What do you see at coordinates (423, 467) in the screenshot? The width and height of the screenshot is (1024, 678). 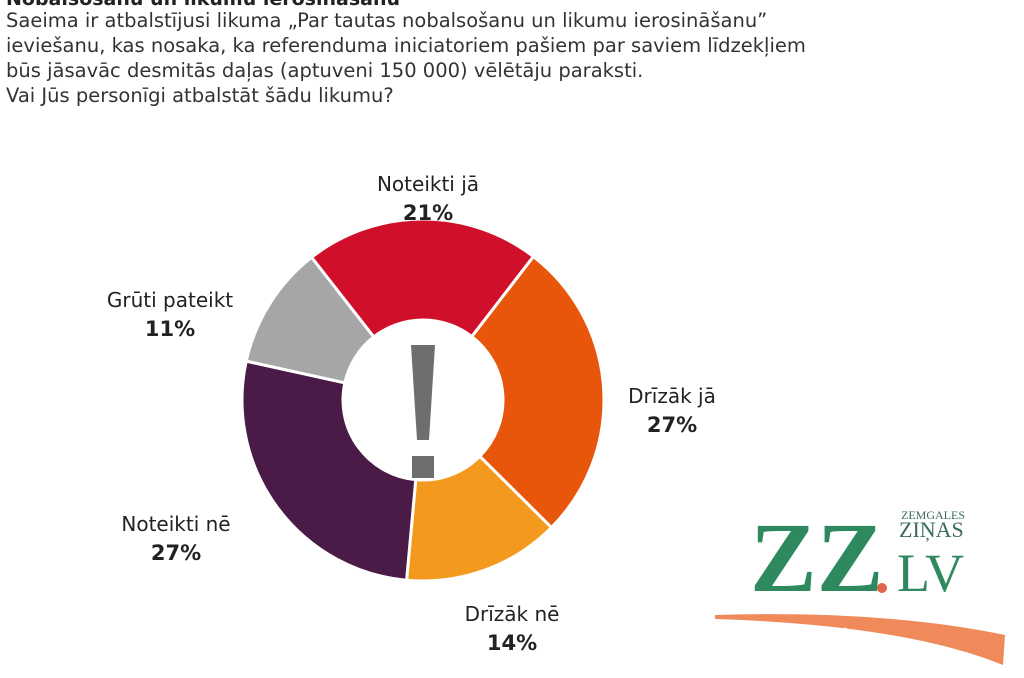 I see `exclamation-dot` at bounding box center [423, 467].